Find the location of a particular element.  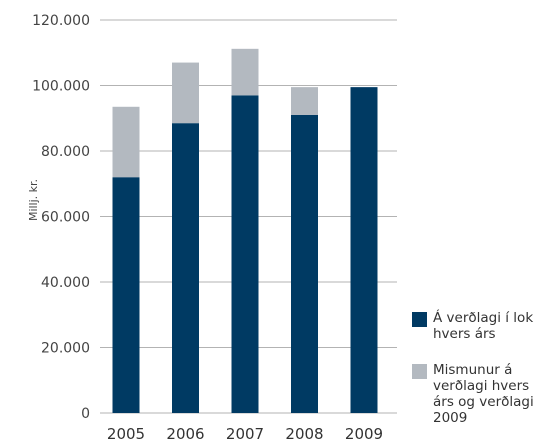

legend-item-current-prices: Á verðlagi í lok hvers árs is located at coordinates (481, 326).